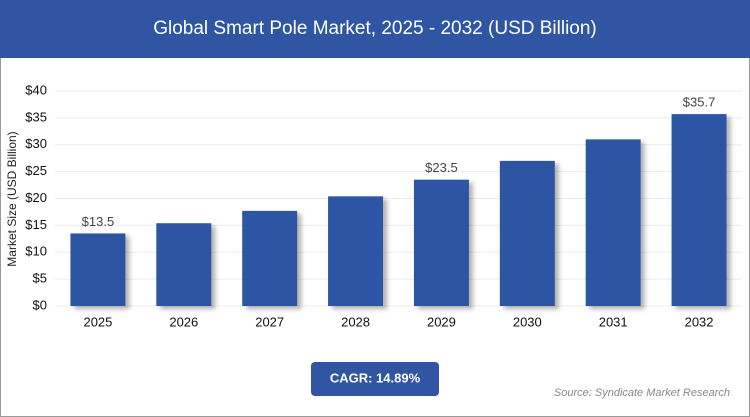  I want to click on cagr-label: CAGR: 14.89%, so click(375, 377).